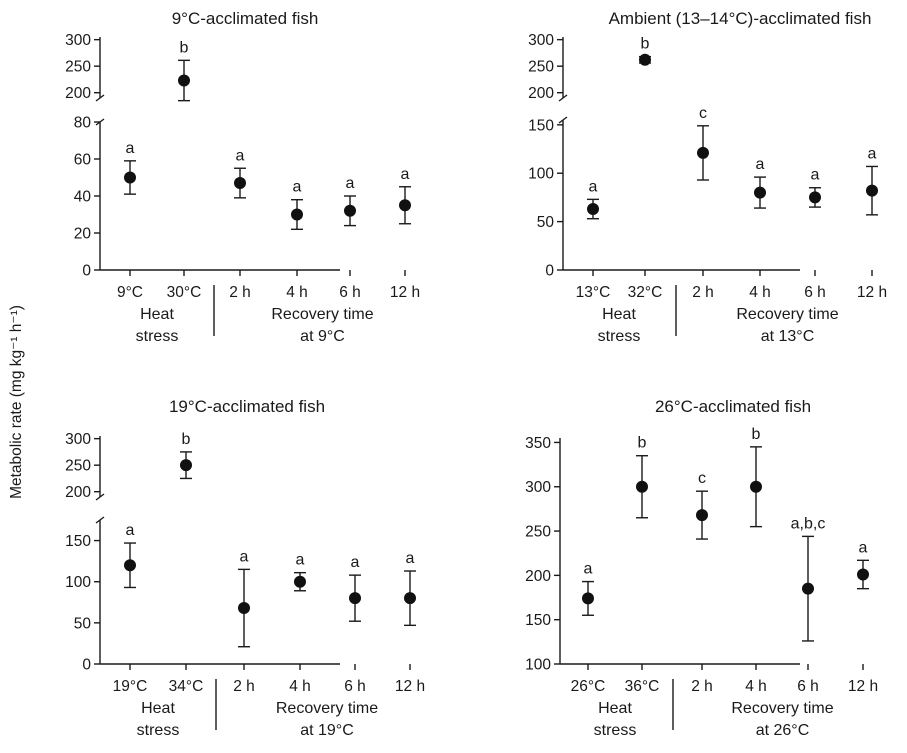 The image size is (907, 753). What do you see at coordinates (538, 443) in the screenshot?
I see `y-tick-label: 350` at bounding box center [538, 443].